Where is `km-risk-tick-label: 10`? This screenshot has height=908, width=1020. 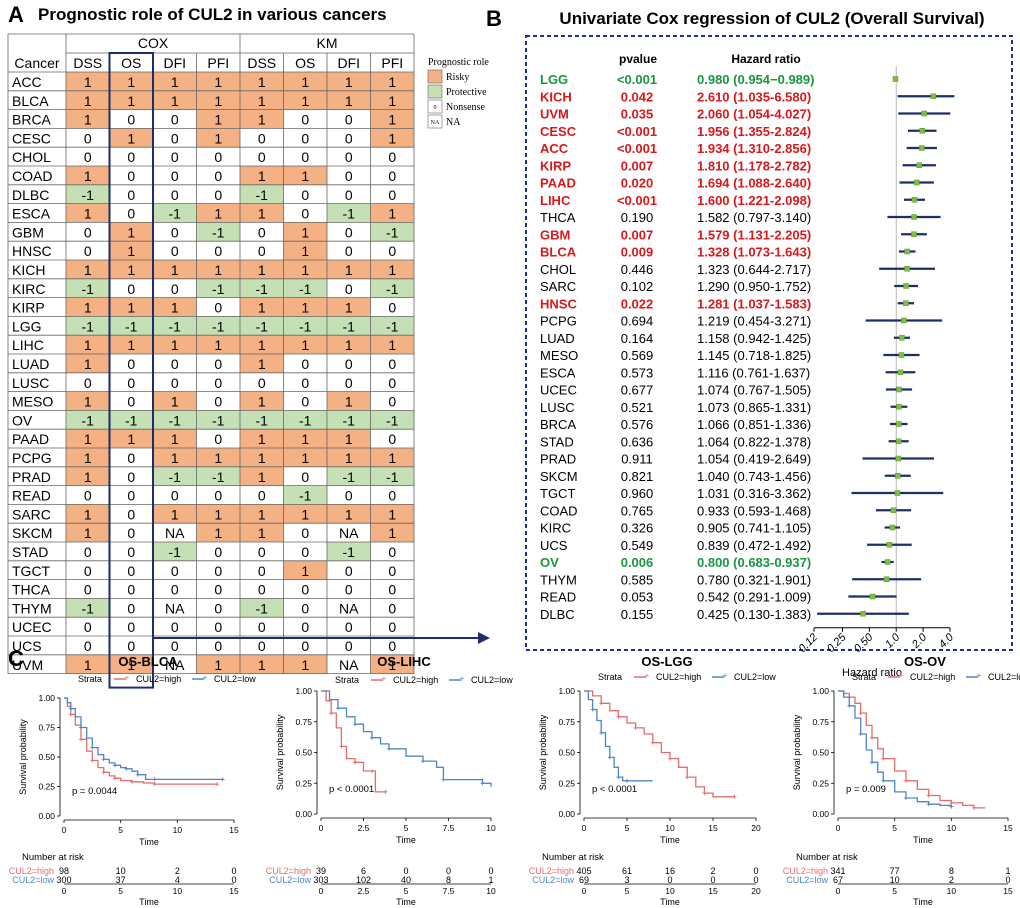 km-risk-tick-label: 10 is located at coordinates (670, 891).